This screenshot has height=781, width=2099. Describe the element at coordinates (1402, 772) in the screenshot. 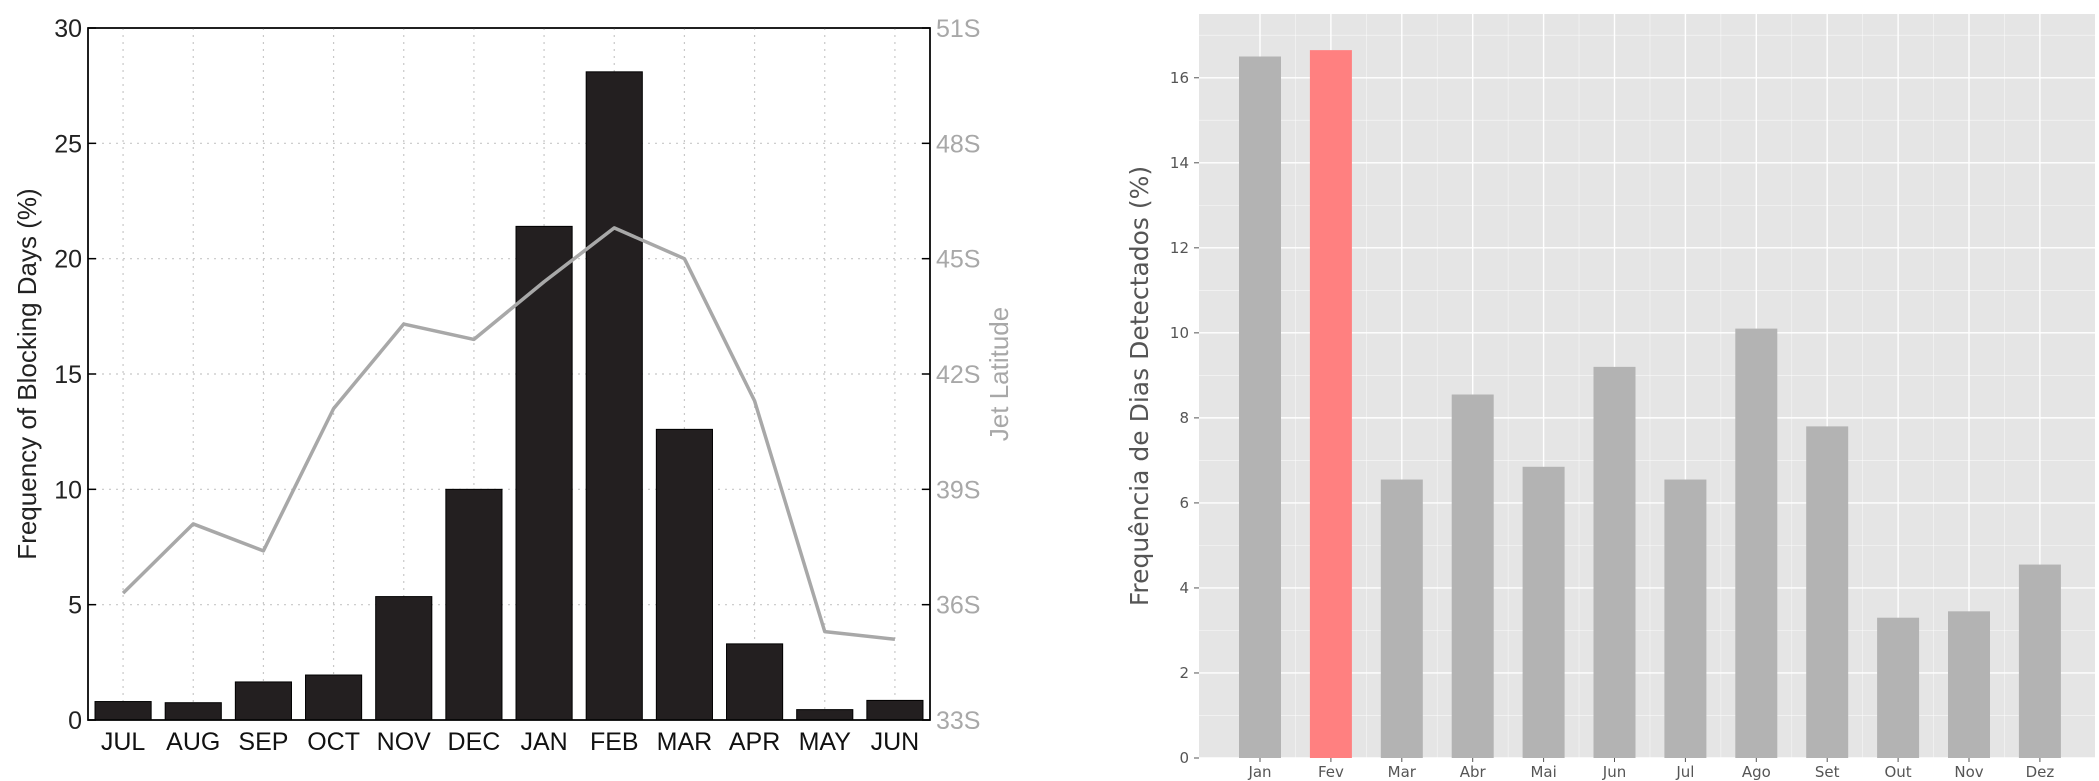

I see `right-x-tick-label: Mar` at that location.